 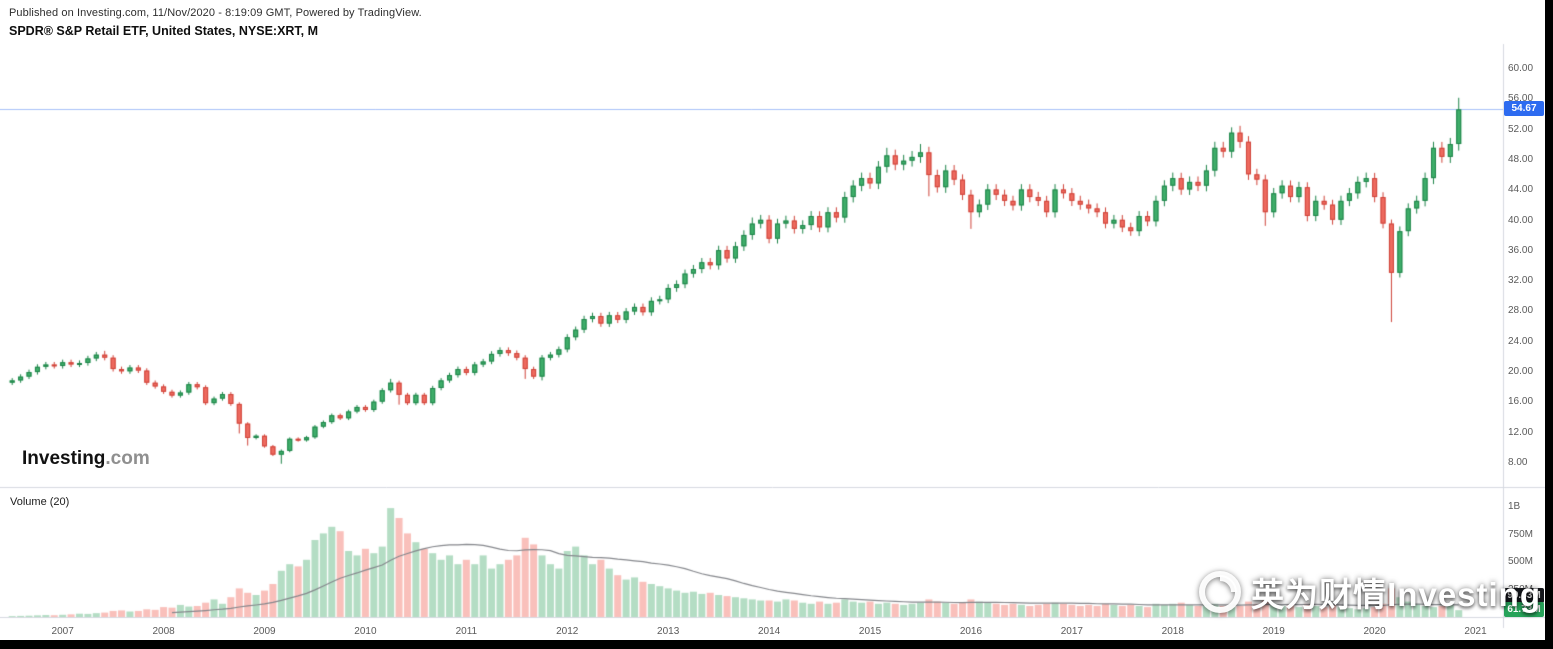 What do you see at coordinates (776, 644) in the screenshot?
I see `bottom-letterbox` at bounding box center [776, 644].